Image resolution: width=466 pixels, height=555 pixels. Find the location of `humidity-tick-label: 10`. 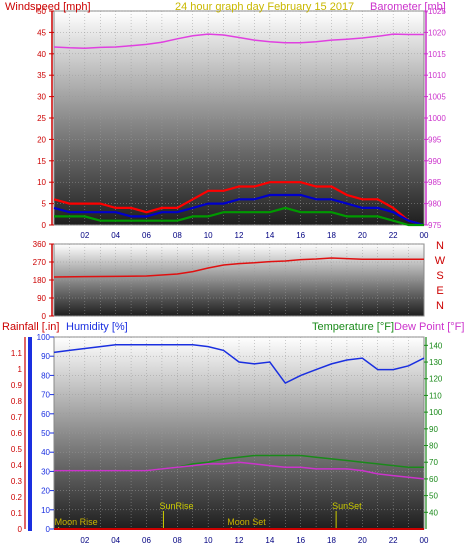

humidity-tick-label: 10 is located at coordinates (45, 510).